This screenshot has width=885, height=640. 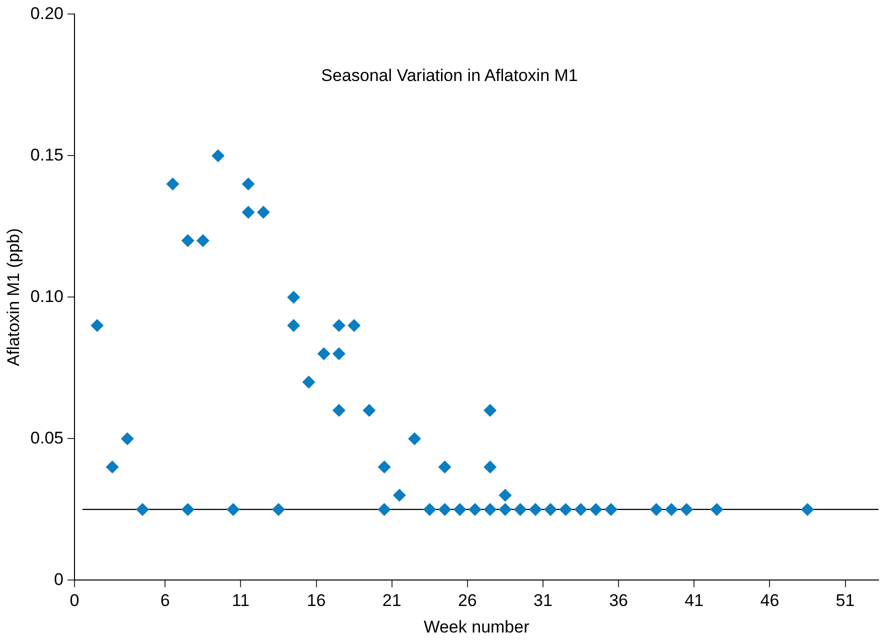 What do you see at coordinates (47, 154) in the screenshot?
I see `y-tick-label: 0.15` at bounding box center [47, 154].